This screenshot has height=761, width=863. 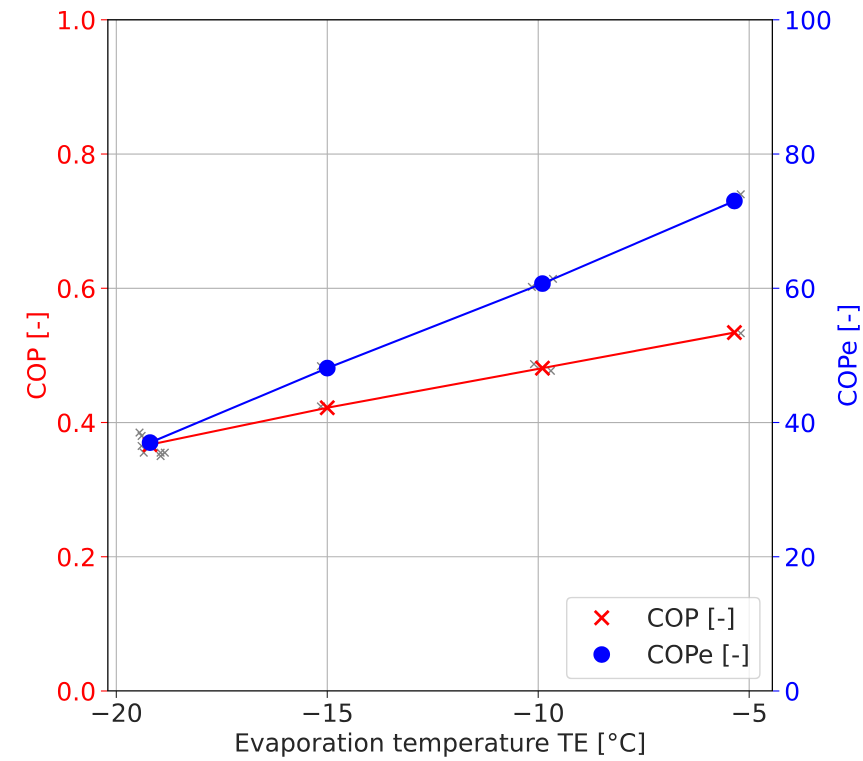 I want to click on y2-tick-label: 20, so click(x=800, y=557).